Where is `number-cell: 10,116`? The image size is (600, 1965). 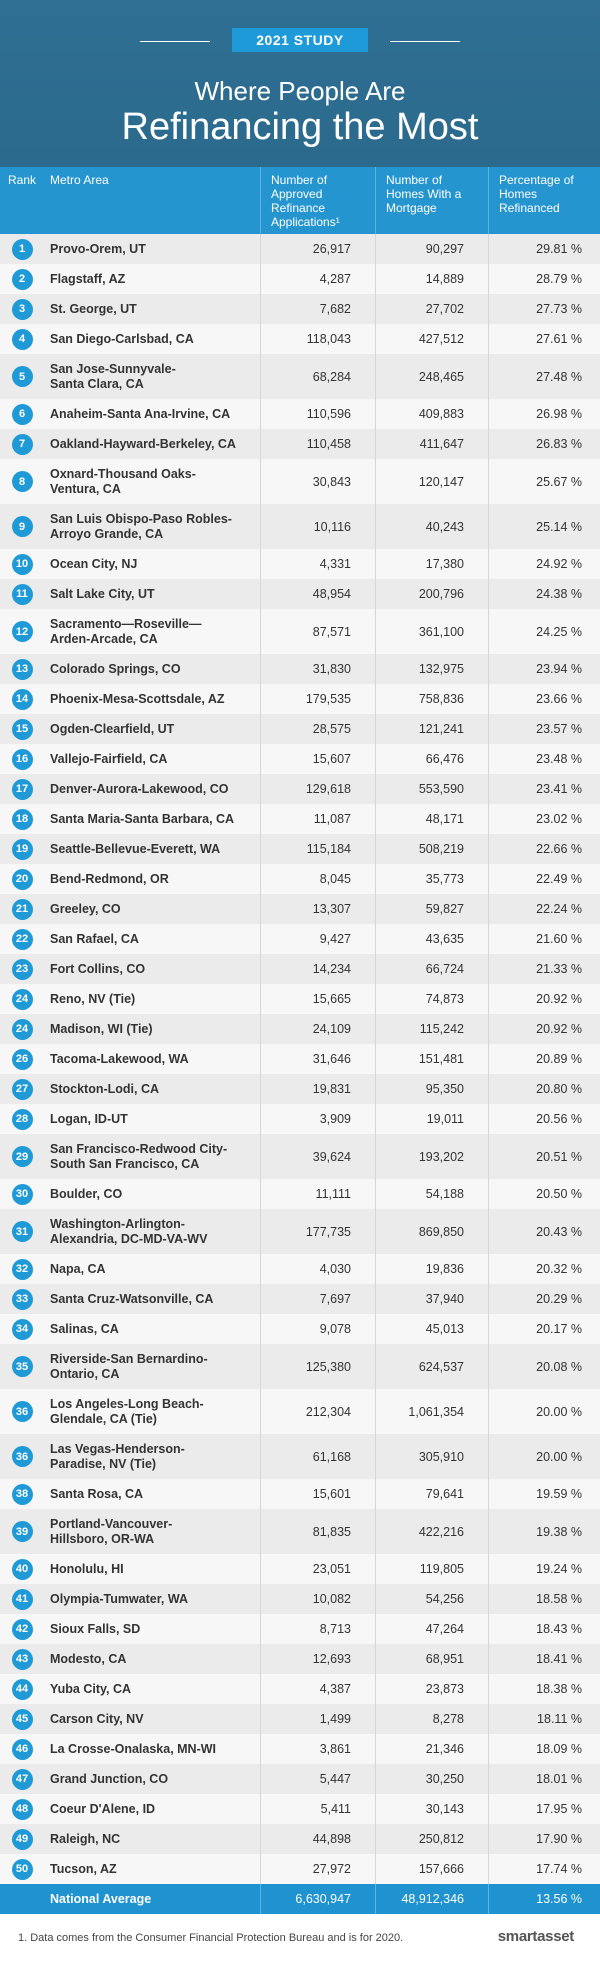 number-cell: 10,116 is located at coordinates (317, 526).